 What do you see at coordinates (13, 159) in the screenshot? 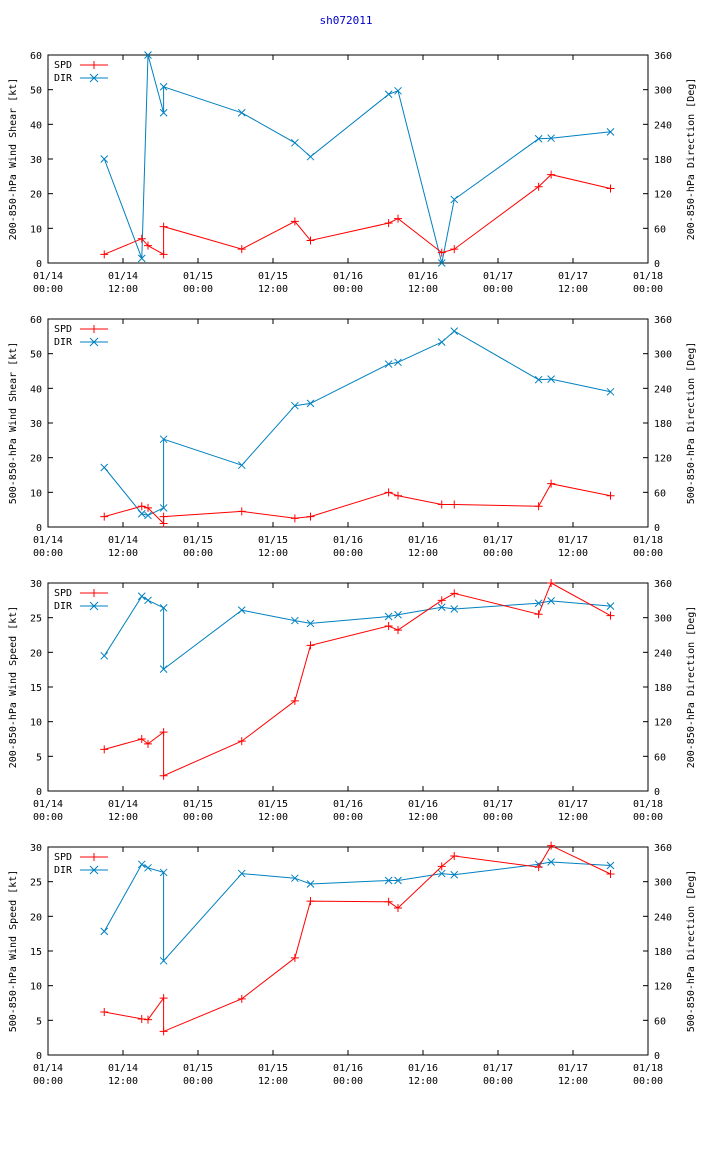
I see `y-left-axis-label: 200-850-hPa Wind Shear [kt]` at bounding box center [13, 159].